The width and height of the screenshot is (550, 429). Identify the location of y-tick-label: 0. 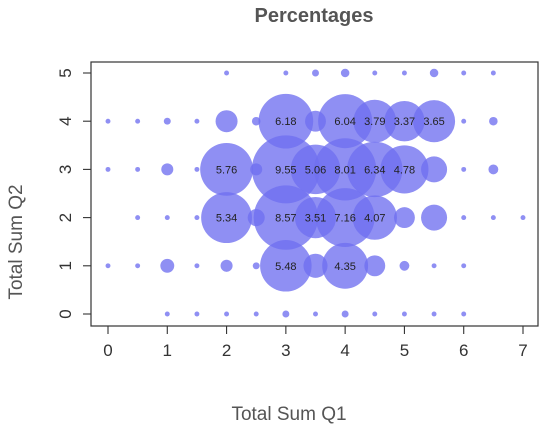
(65, 313).